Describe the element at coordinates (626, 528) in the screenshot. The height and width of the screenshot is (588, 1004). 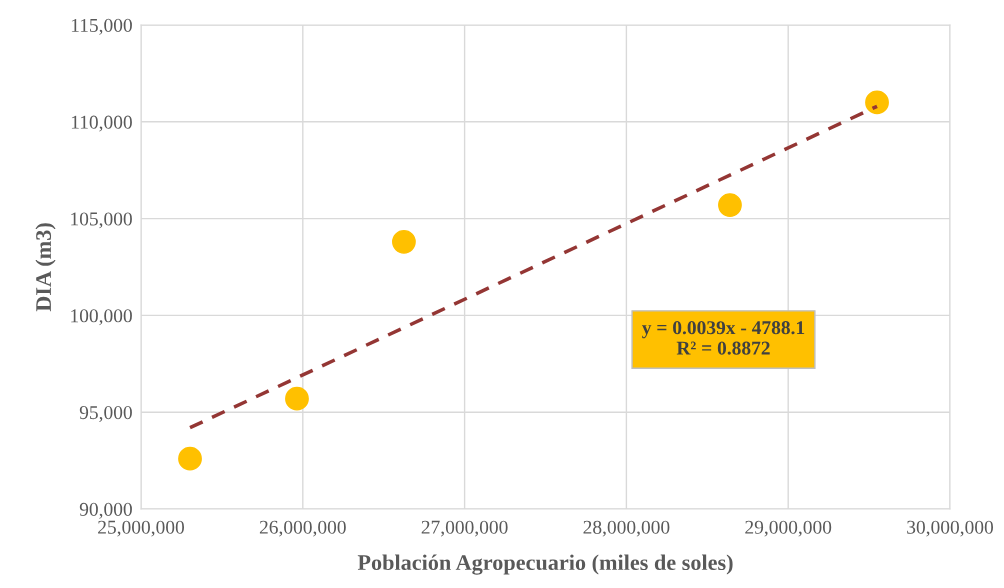
I see `x-tick-label: 28,000,000` at that location.